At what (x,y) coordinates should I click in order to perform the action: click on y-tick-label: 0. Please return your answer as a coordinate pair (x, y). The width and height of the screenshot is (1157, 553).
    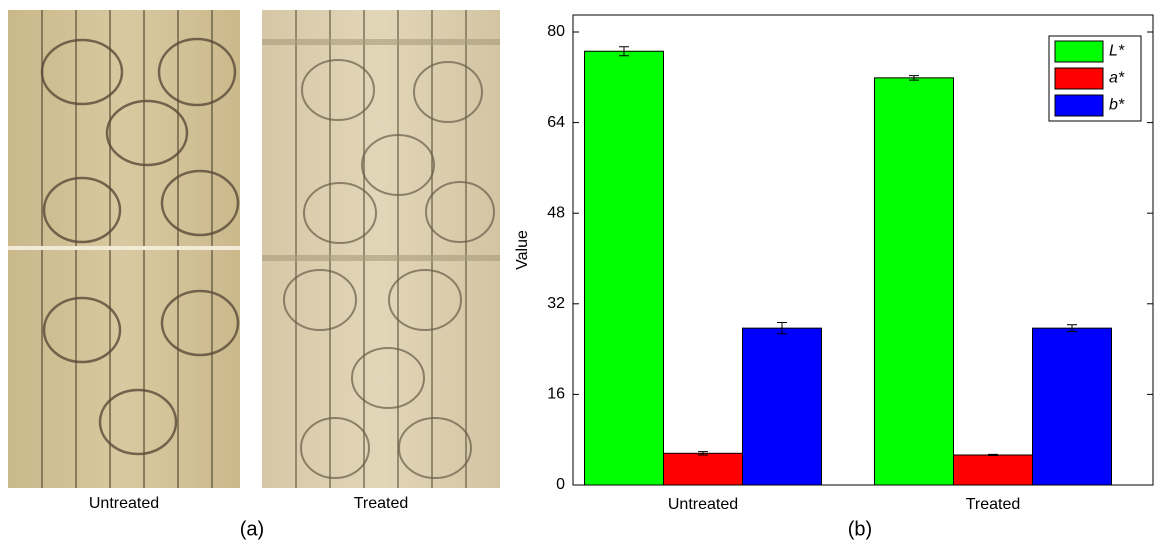
    Looking at the image, I should click on (560, 484).